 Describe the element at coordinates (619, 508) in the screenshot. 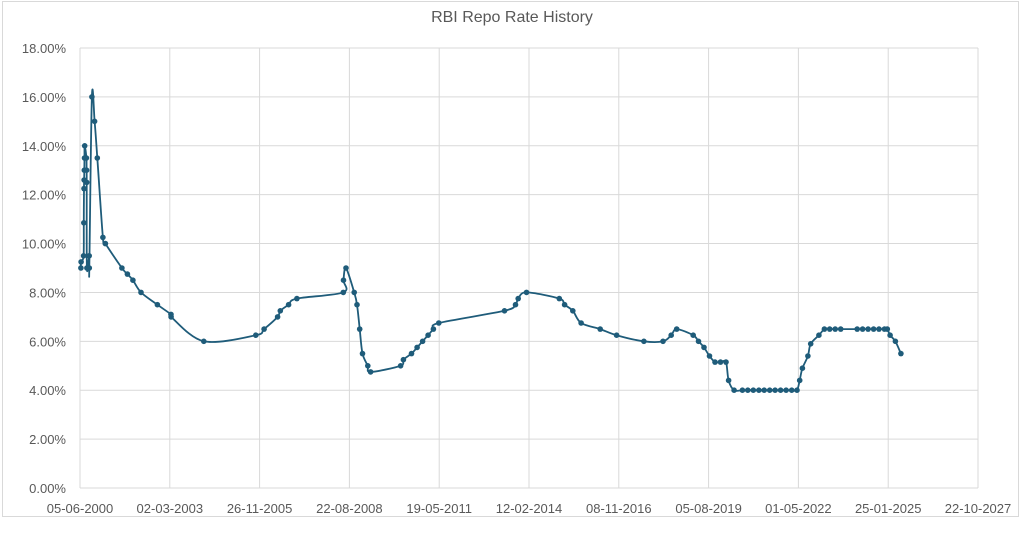

I see `x-tick-label: 08-11-2016` at that location.